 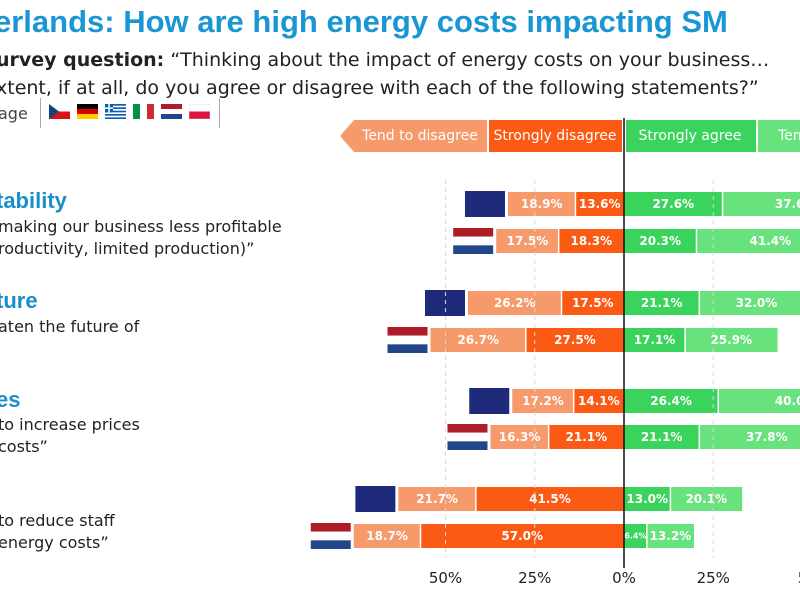 What do you see at coordinates (473, 249) in the screenshot?
I see `group-1-netherlands-dutch-flag-blue` at bounding box center [473, 249].